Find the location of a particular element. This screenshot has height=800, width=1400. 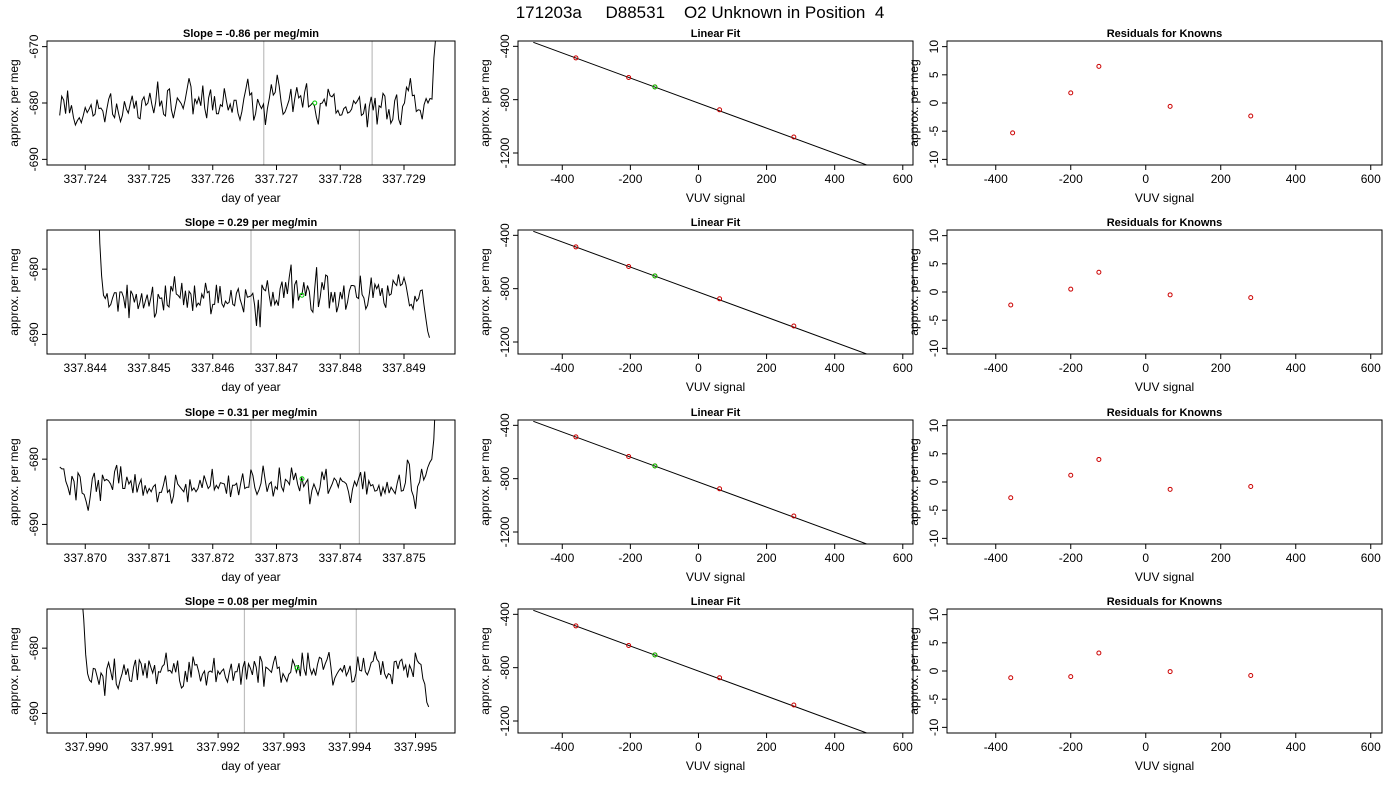

x-tick-label: 337.993 is located at coordinates (284, 747).